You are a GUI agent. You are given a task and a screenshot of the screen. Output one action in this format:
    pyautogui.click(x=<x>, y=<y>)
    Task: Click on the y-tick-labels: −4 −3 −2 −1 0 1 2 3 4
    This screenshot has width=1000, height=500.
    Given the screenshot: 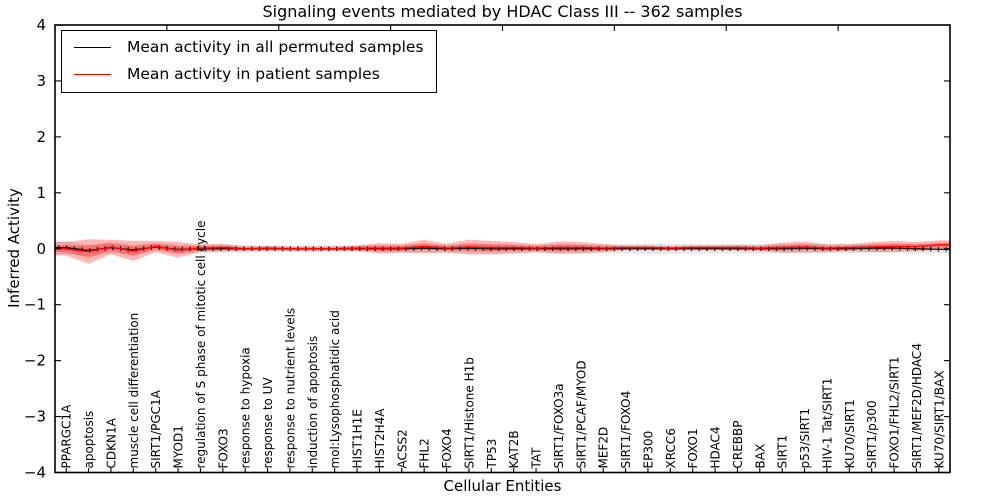 What is the action you would take?
    pyautogui.click(x=35, y=249)
    